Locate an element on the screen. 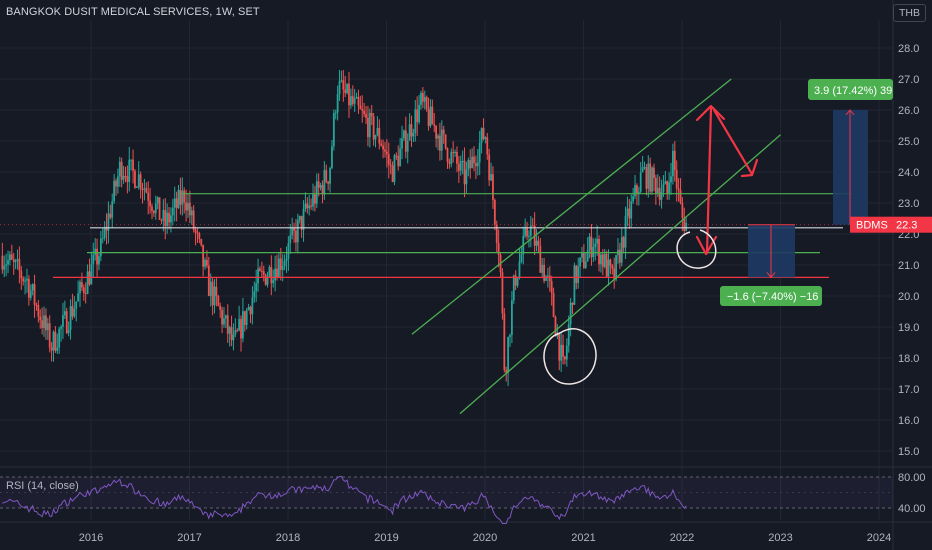 The height and width of the screenshot is (550, 932). price-tick-label: 17.0 is located at coordinates (908, 390).